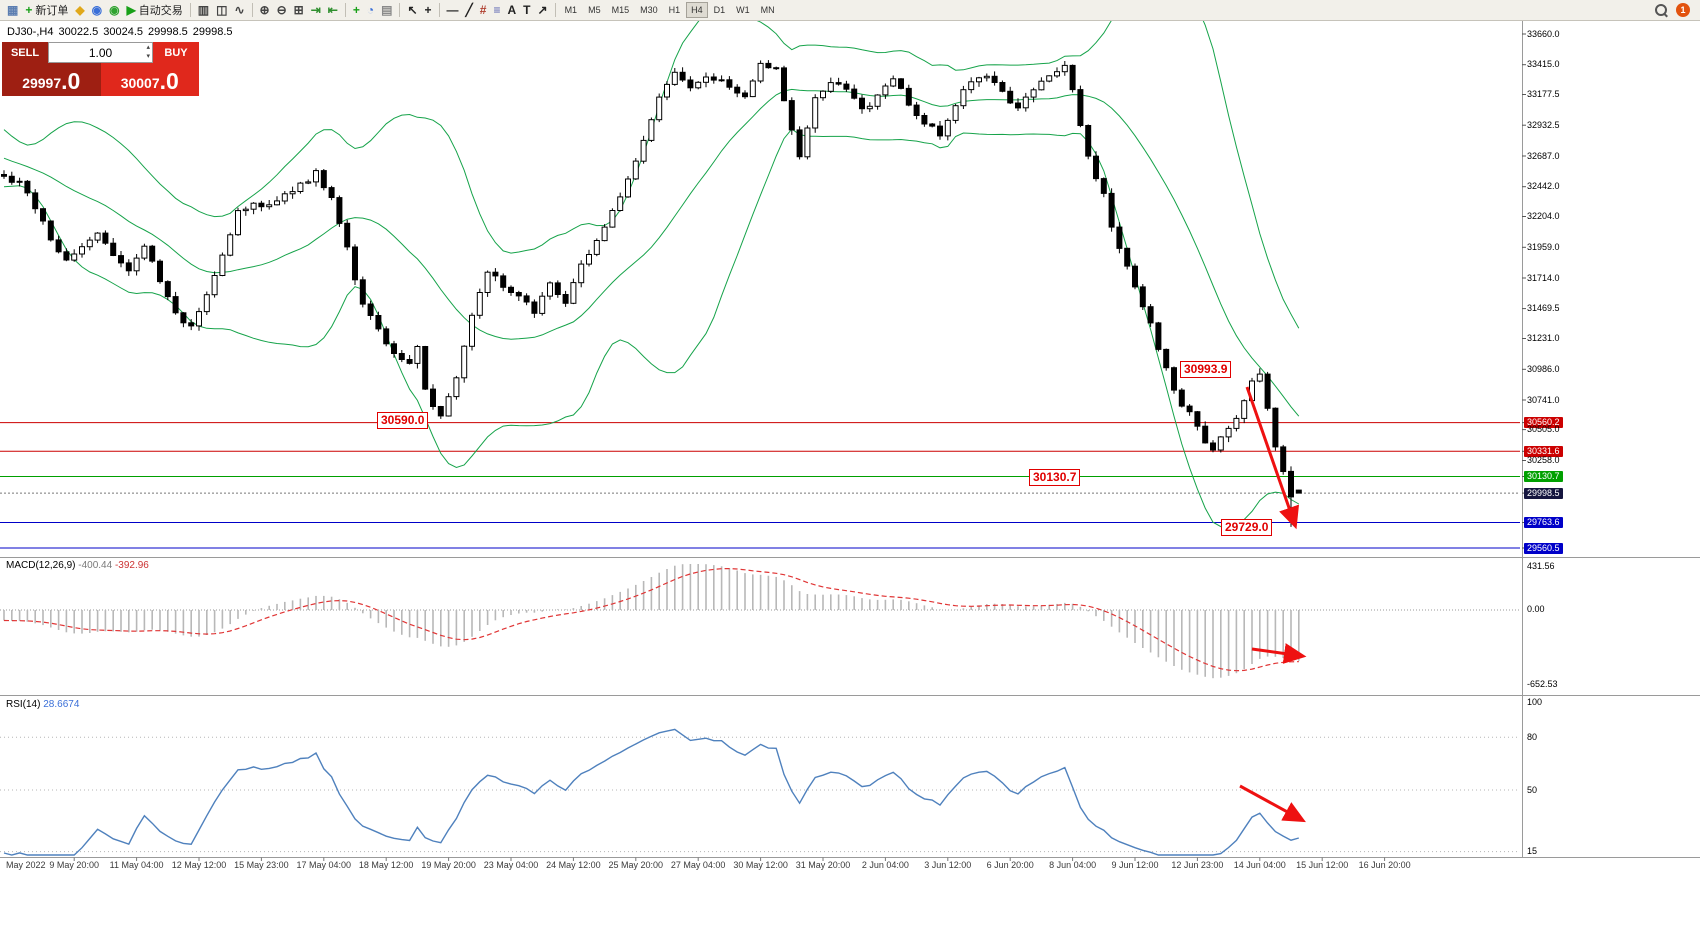 The image size is (1700, 945). I want to click on sell-price-main: 29997, so click(42, 83).